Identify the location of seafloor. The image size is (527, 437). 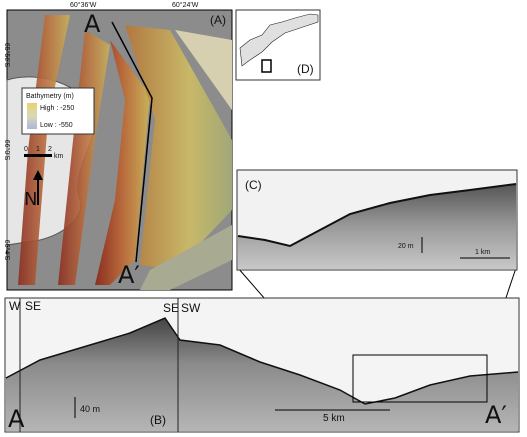
(377, 215).